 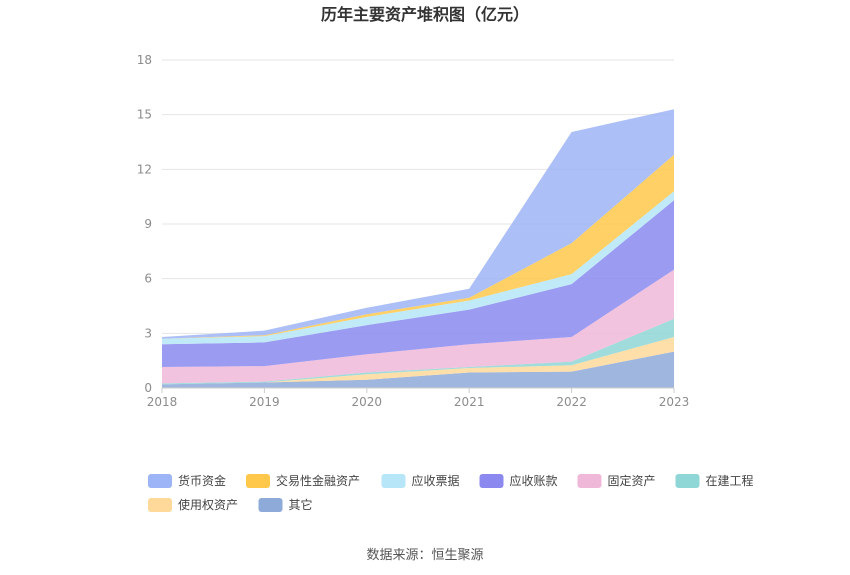 I want to click on y-tick-label: 12, so click(x=144, y=169).